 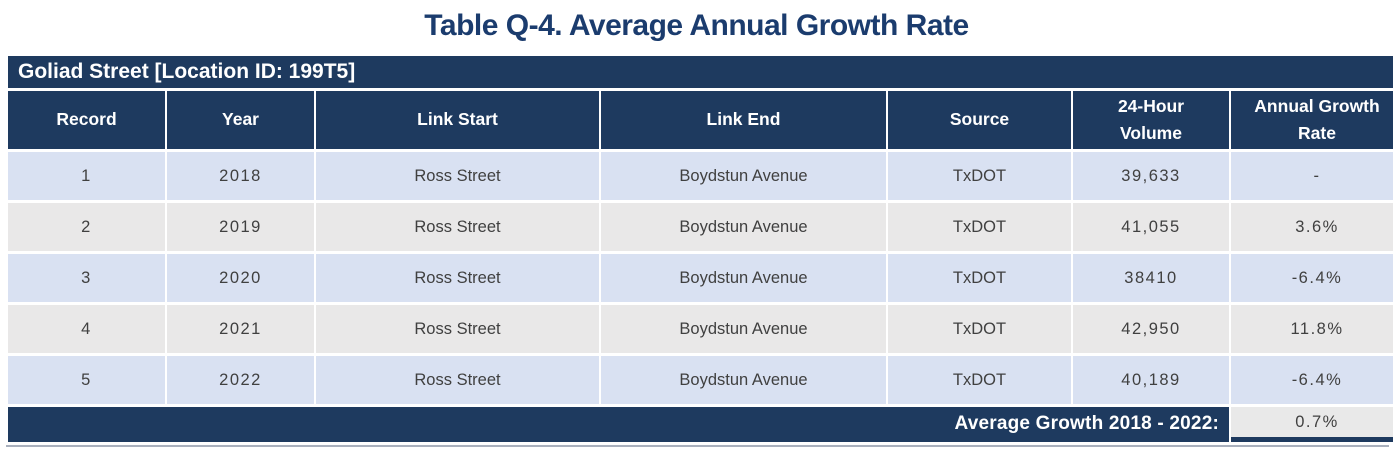 What do you see at coordinates (743, 120) in the screenshot?
I see `column-header-link-end: Link End` at bounding box center [743, 120].